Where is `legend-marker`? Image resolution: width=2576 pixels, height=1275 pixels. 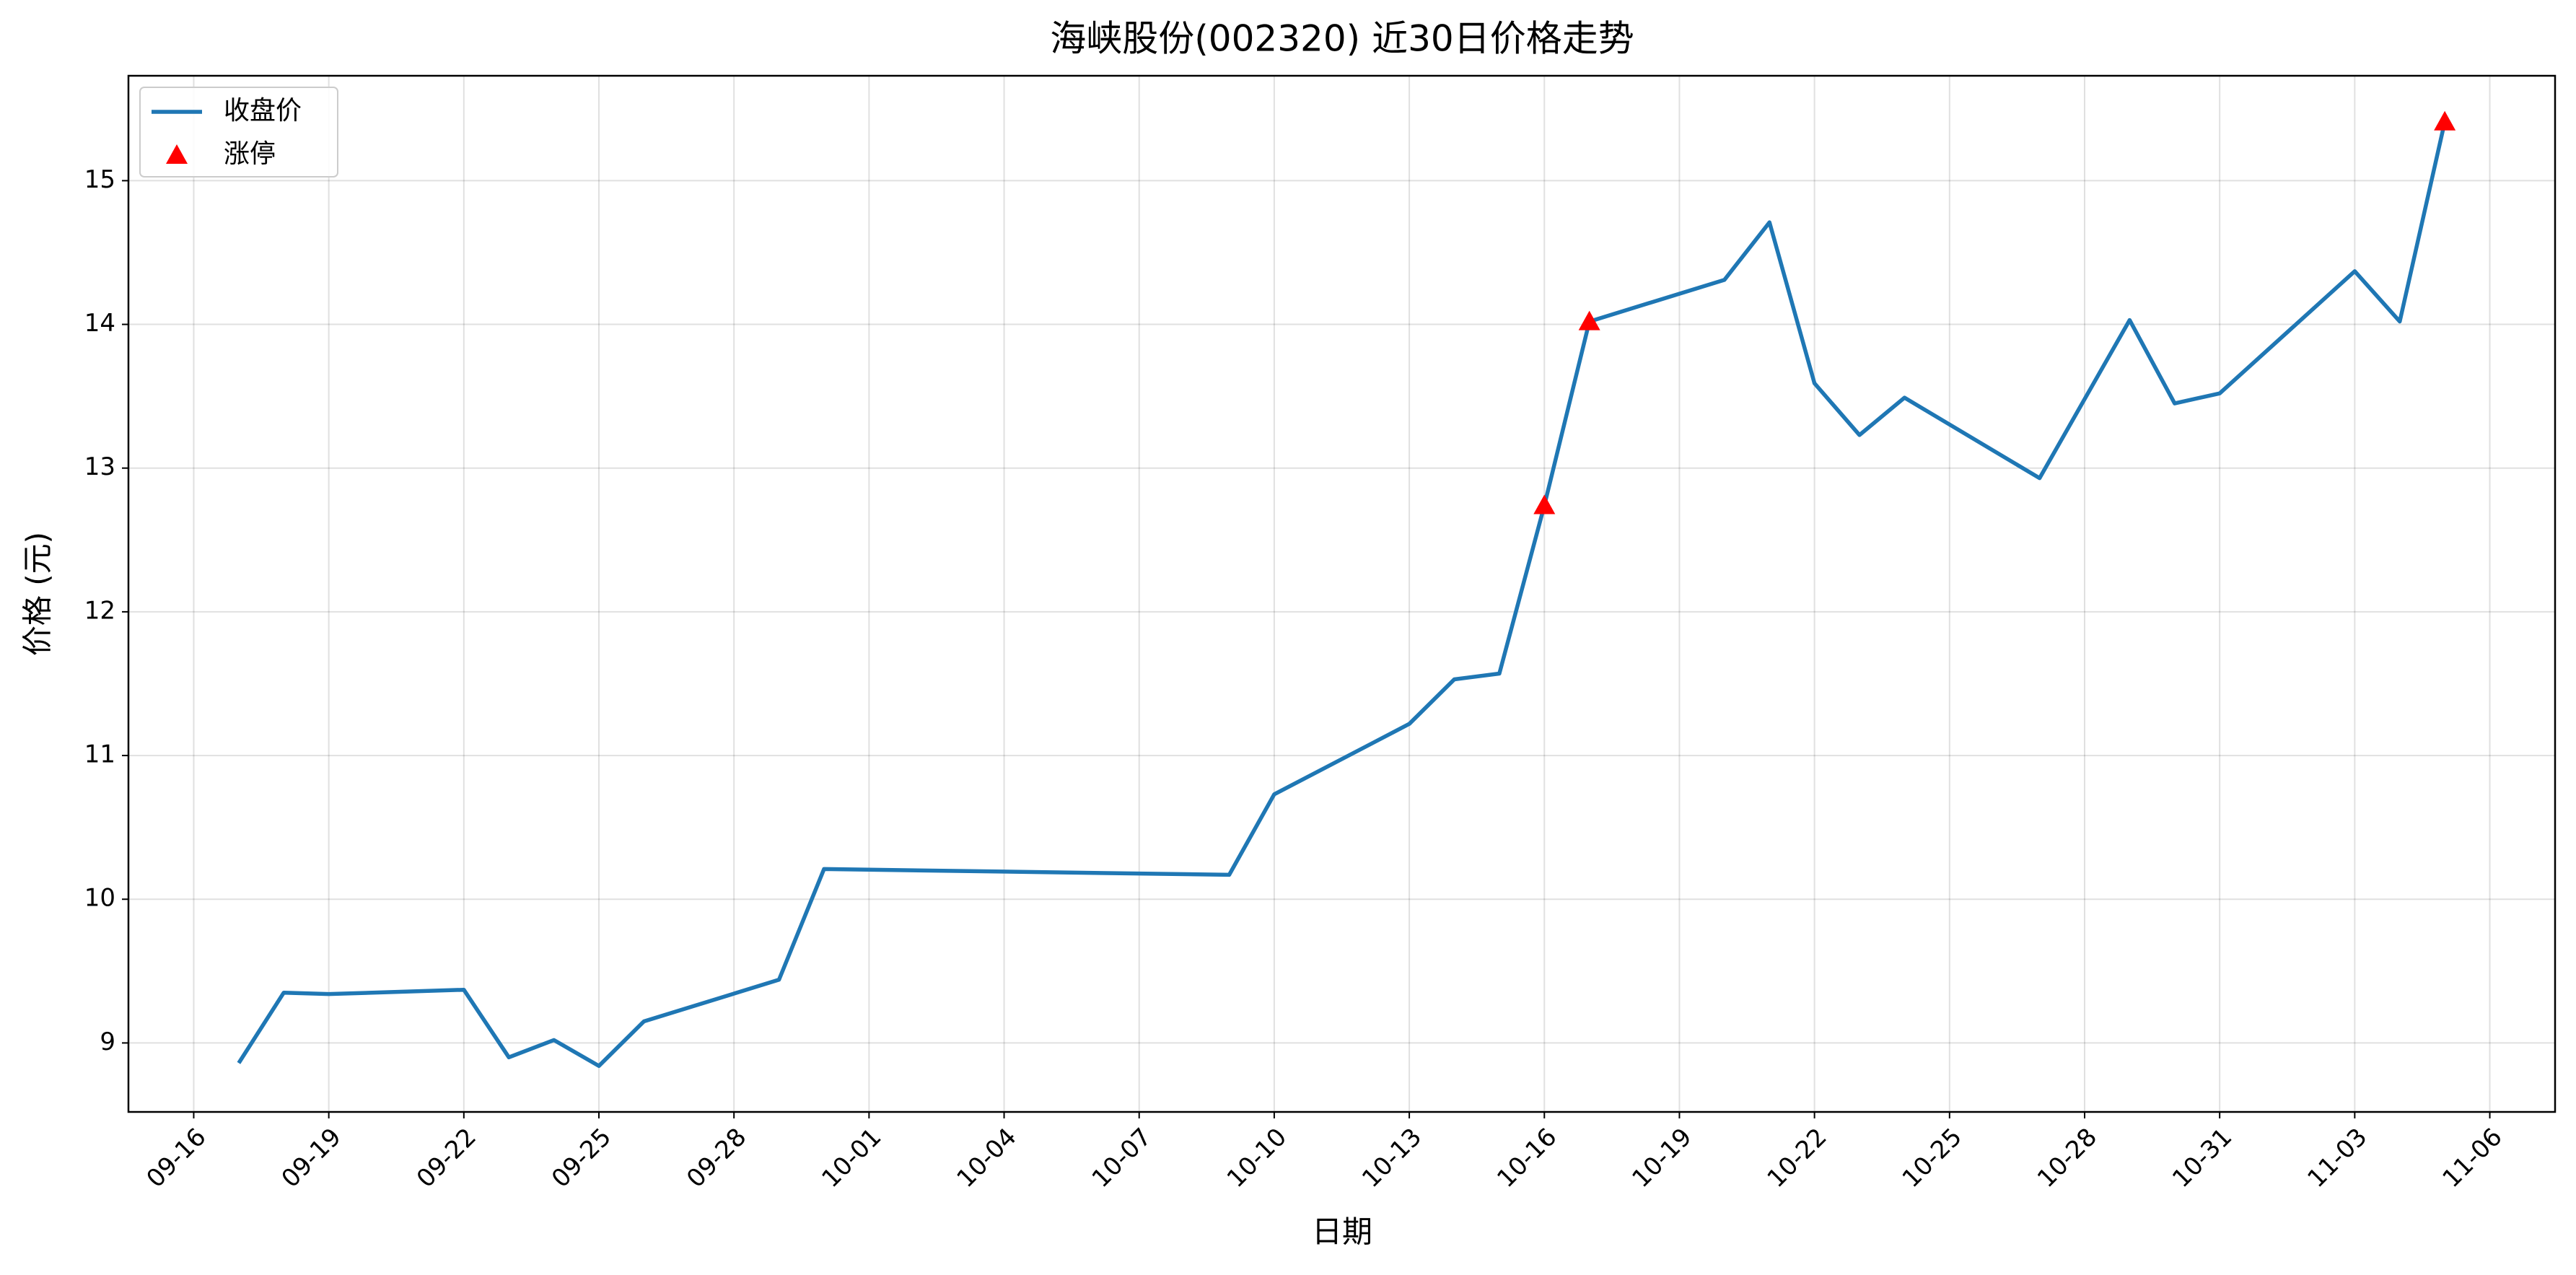
legend-marker is located at coordinates (177, 154).